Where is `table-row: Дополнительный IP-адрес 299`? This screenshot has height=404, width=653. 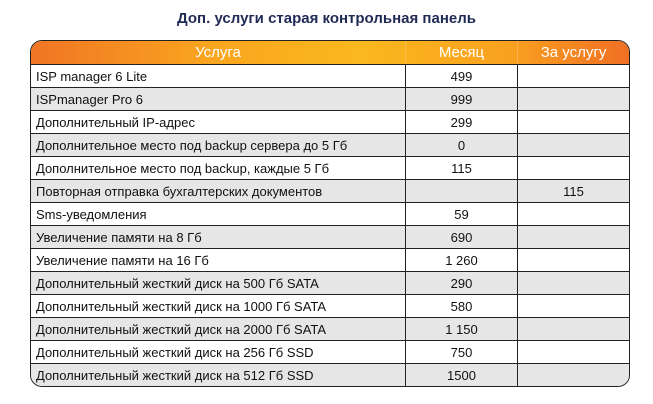
table-row: Дополнительный IP-адрес 299 is located at coordinates (330, 121).